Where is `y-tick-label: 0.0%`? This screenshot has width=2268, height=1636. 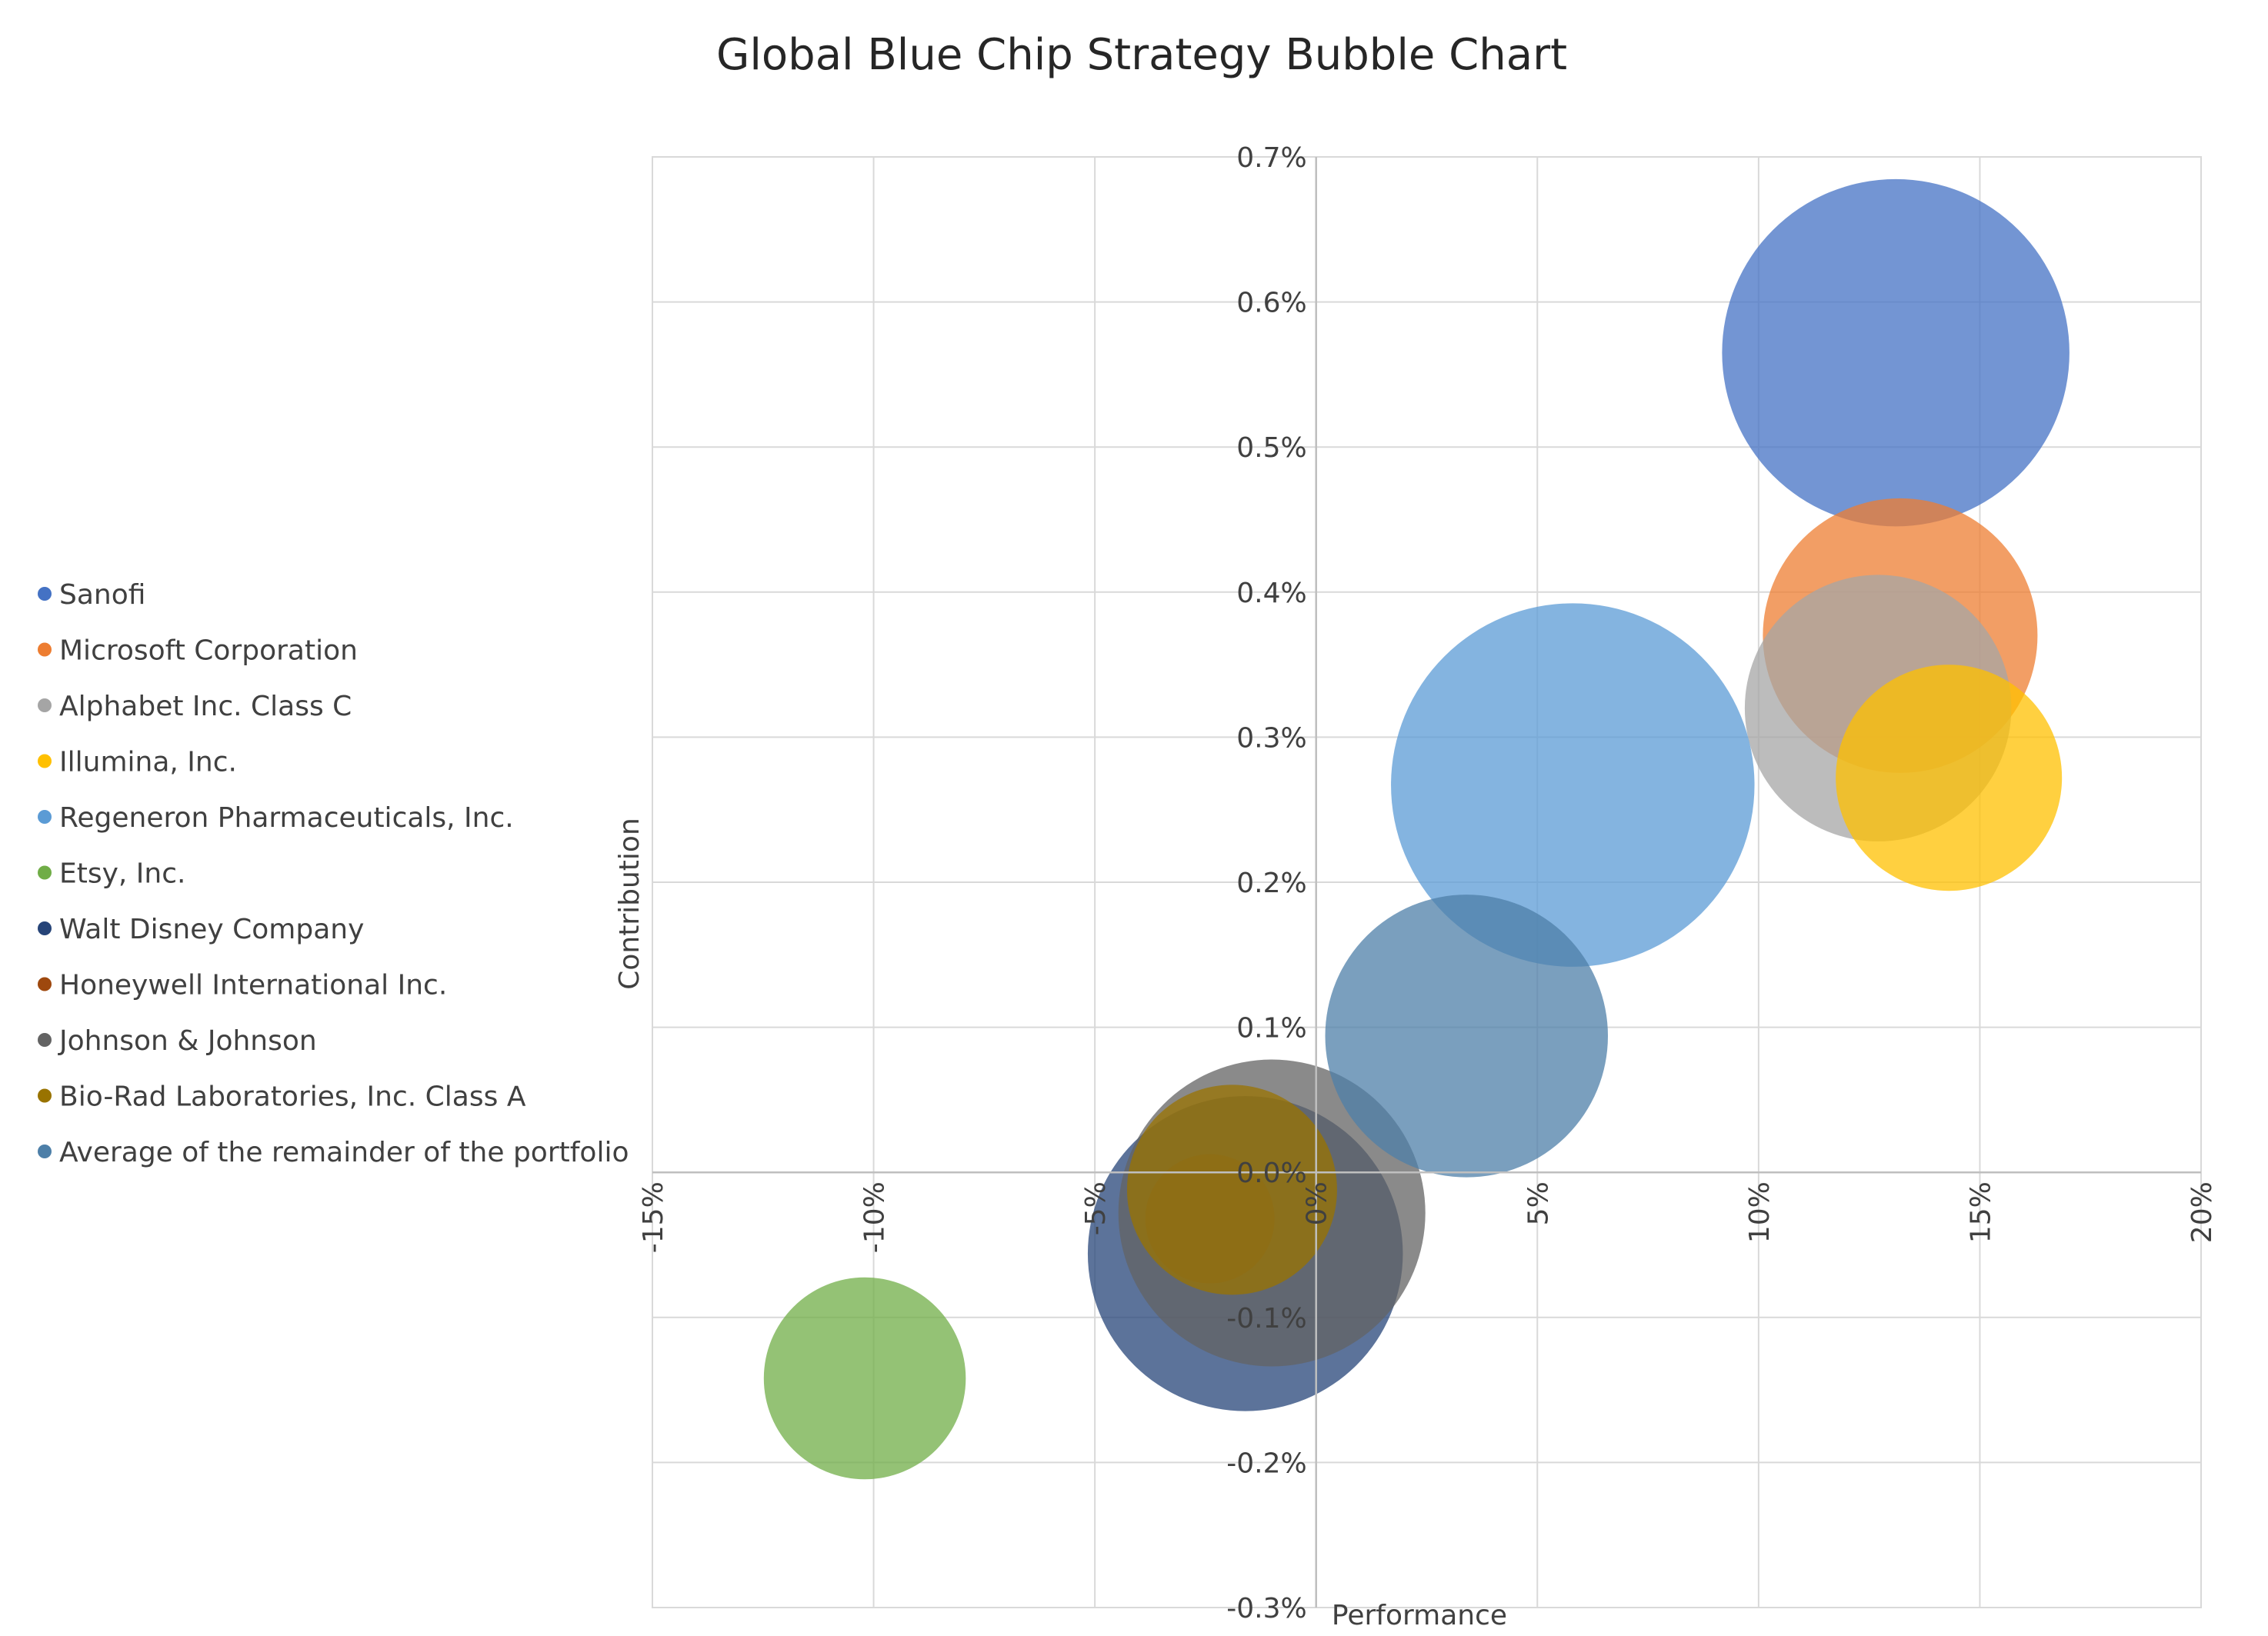
y-tick-label: 0.0% is located at coordinates (1271, 1173).